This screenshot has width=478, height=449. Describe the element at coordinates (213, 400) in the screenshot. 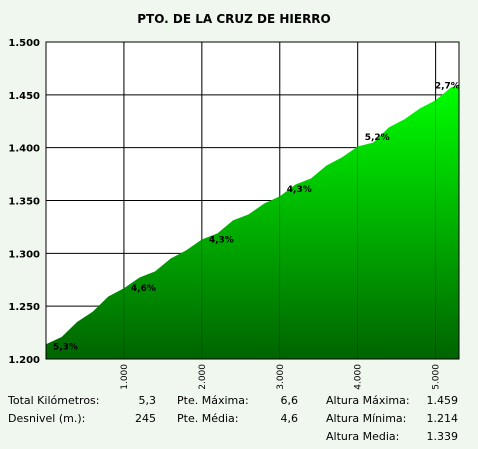

I see `pte-max-label: Pte. Máxima:` at that location.